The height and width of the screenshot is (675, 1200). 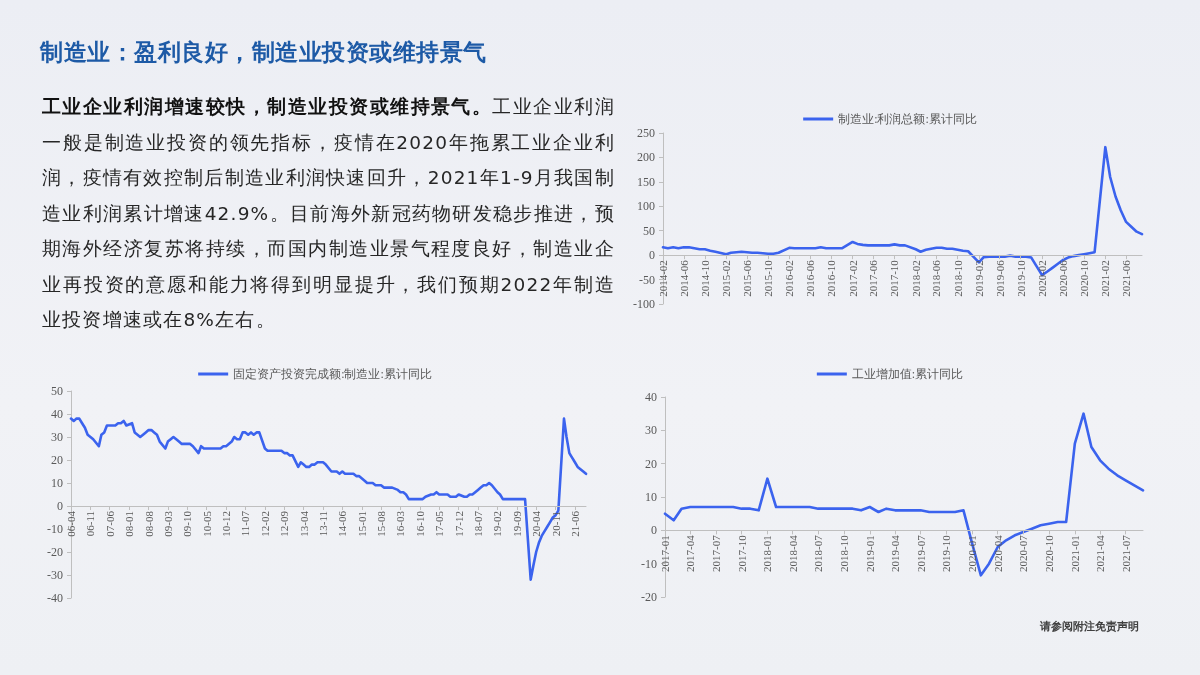 What do you see at coordinates (264, 524) in the screenshot?
I see `x-tick-label: 12-02` at bounding box center [264, 524].